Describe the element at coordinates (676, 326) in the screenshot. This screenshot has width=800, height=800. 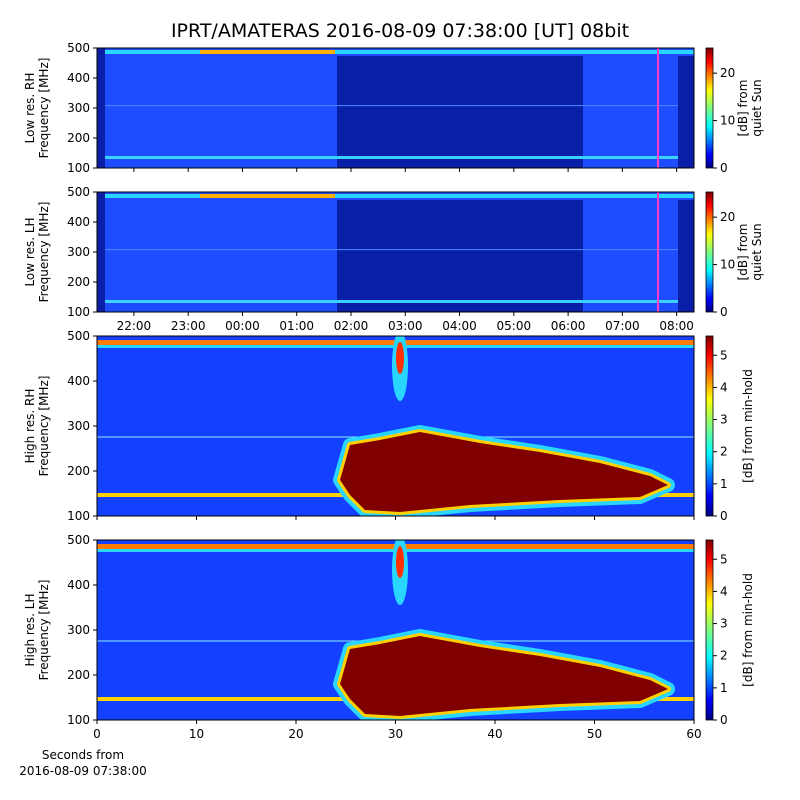
I see `x-tick-label: 08:00` at that location.